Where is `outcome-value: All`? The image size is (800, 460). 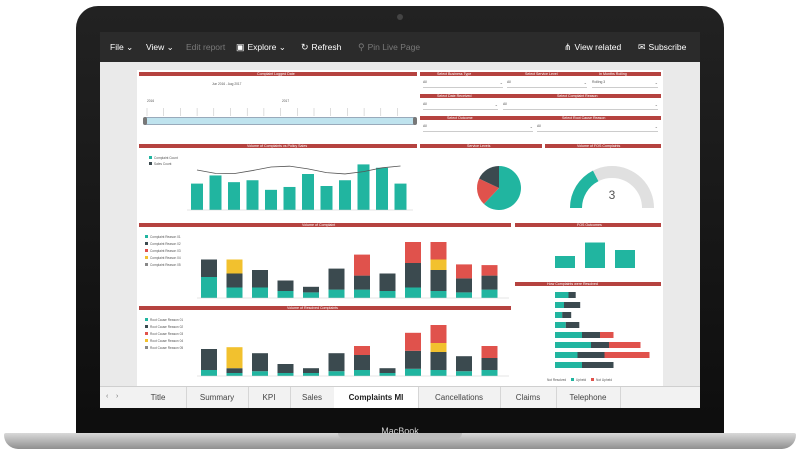 outcome-value: All is located at coordinates (425, 126).